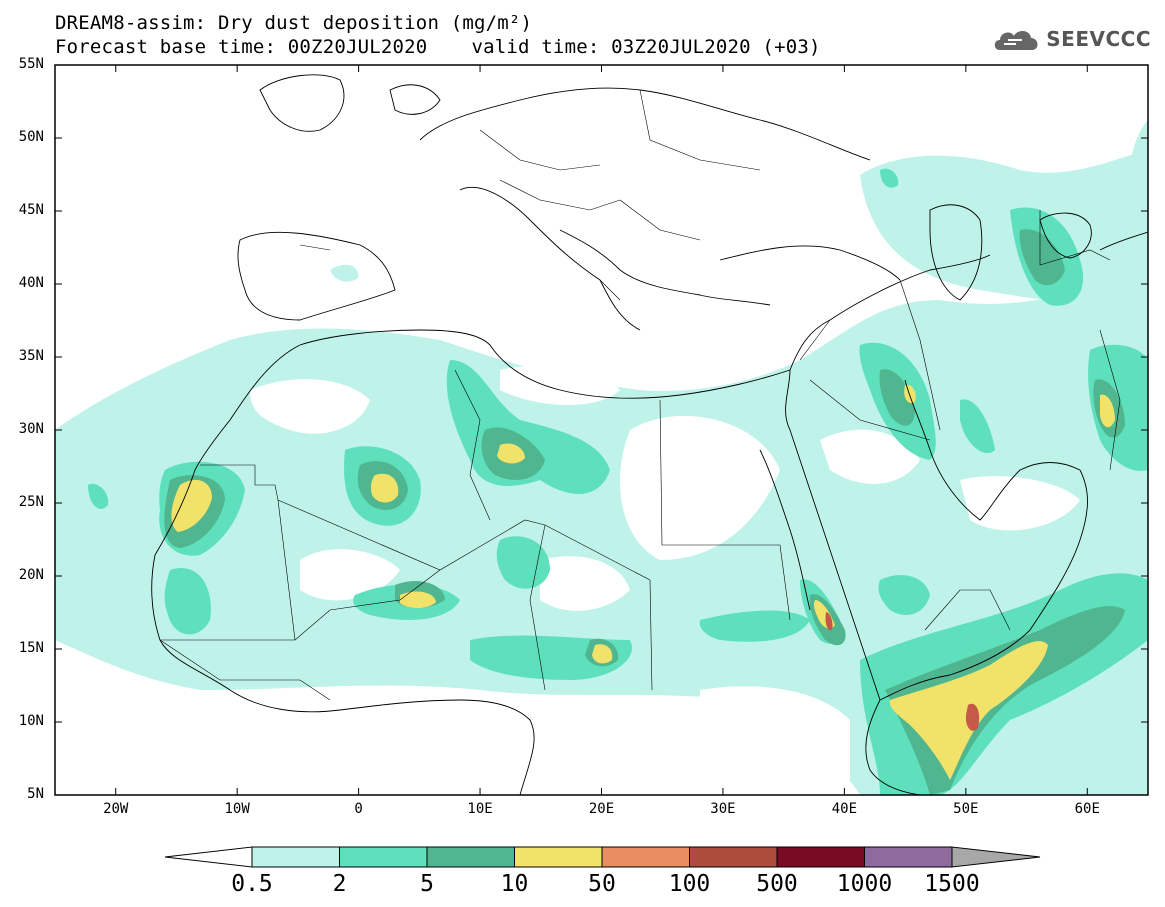  Describe the element at coordinates (996, 857) in the screenshot. I see `colorbar-high-arrow` at that location.